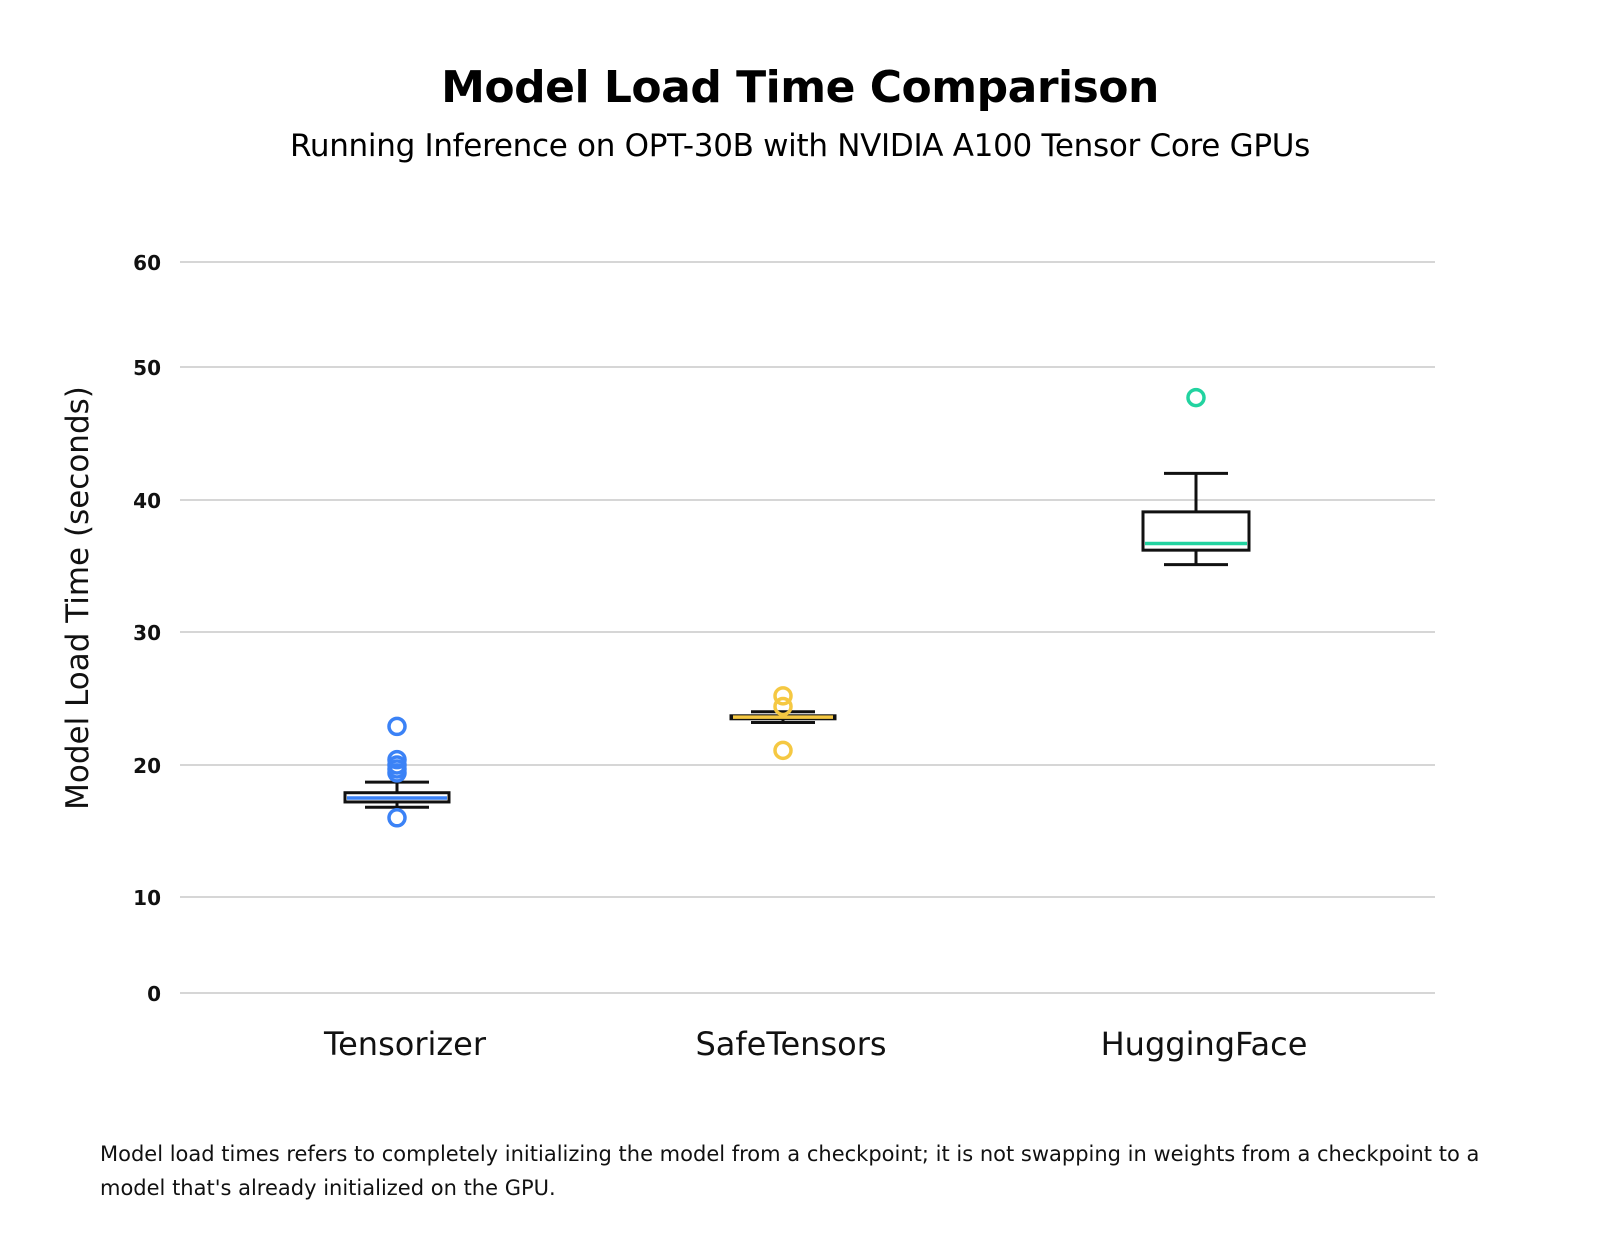  What do you see at coordinates (783, 723) in the screenshot?
I see `box-safetensors` at bounding box center [783, 723].